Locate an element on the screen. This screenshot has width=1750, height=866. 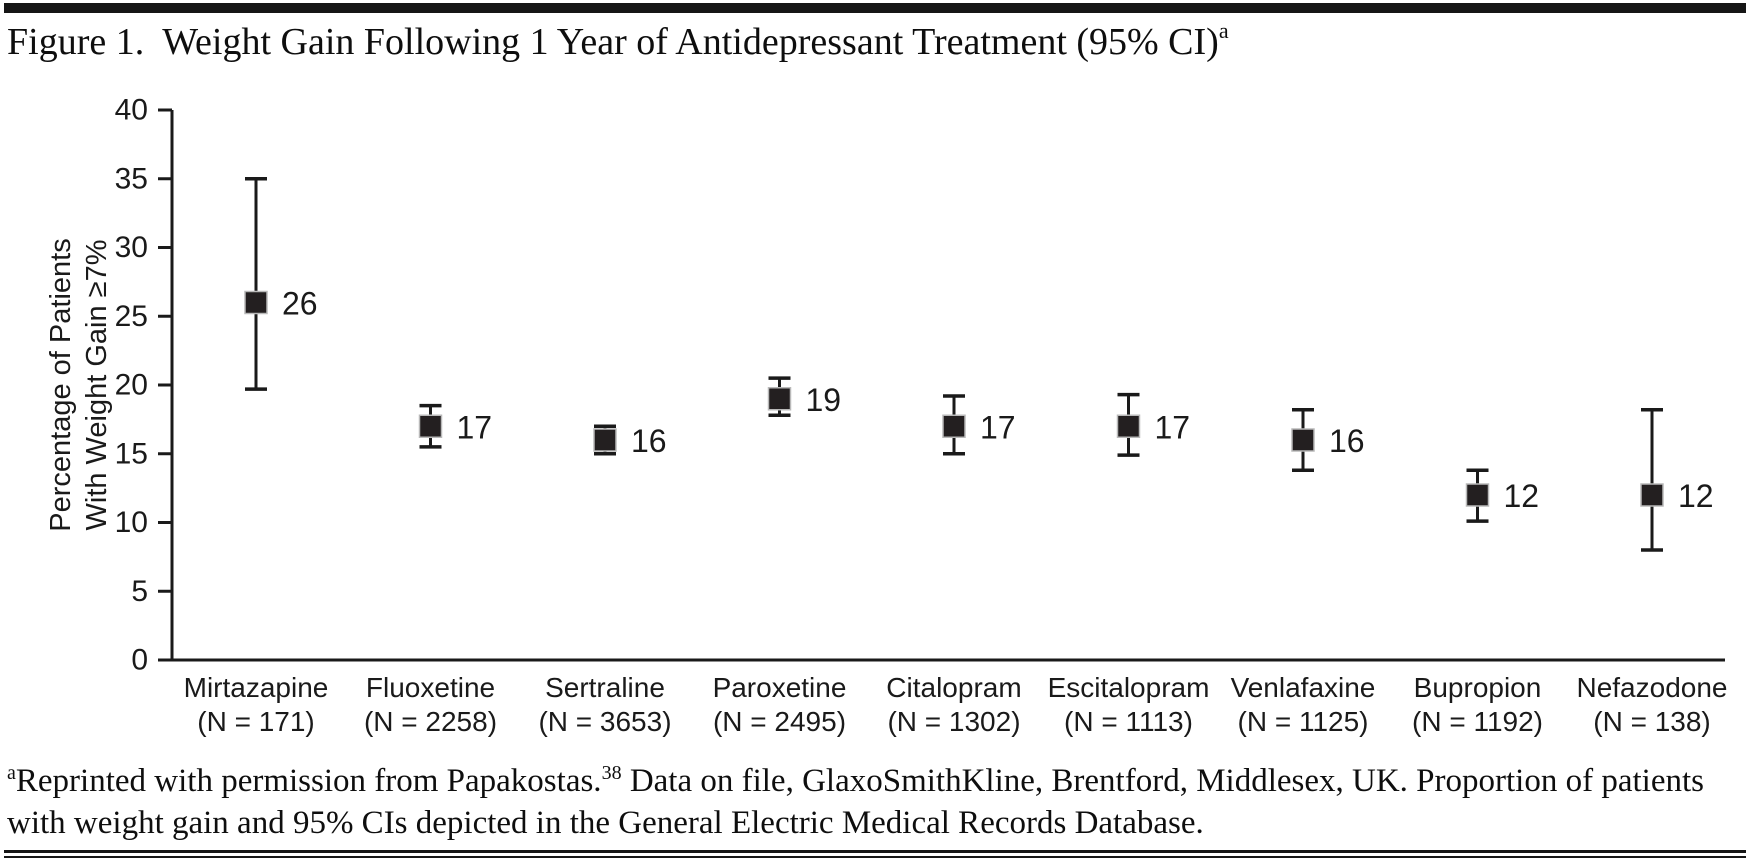
x-label-drug: Escitalopram is located at coordinates (1129, 687).